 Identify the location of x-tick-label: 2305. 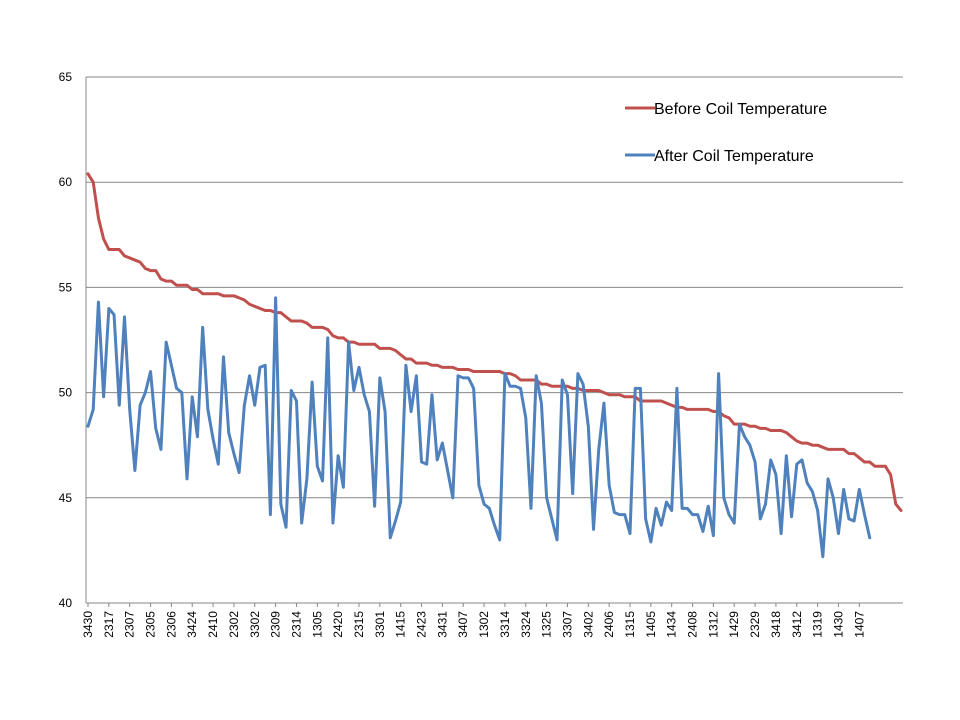
(151, 624).